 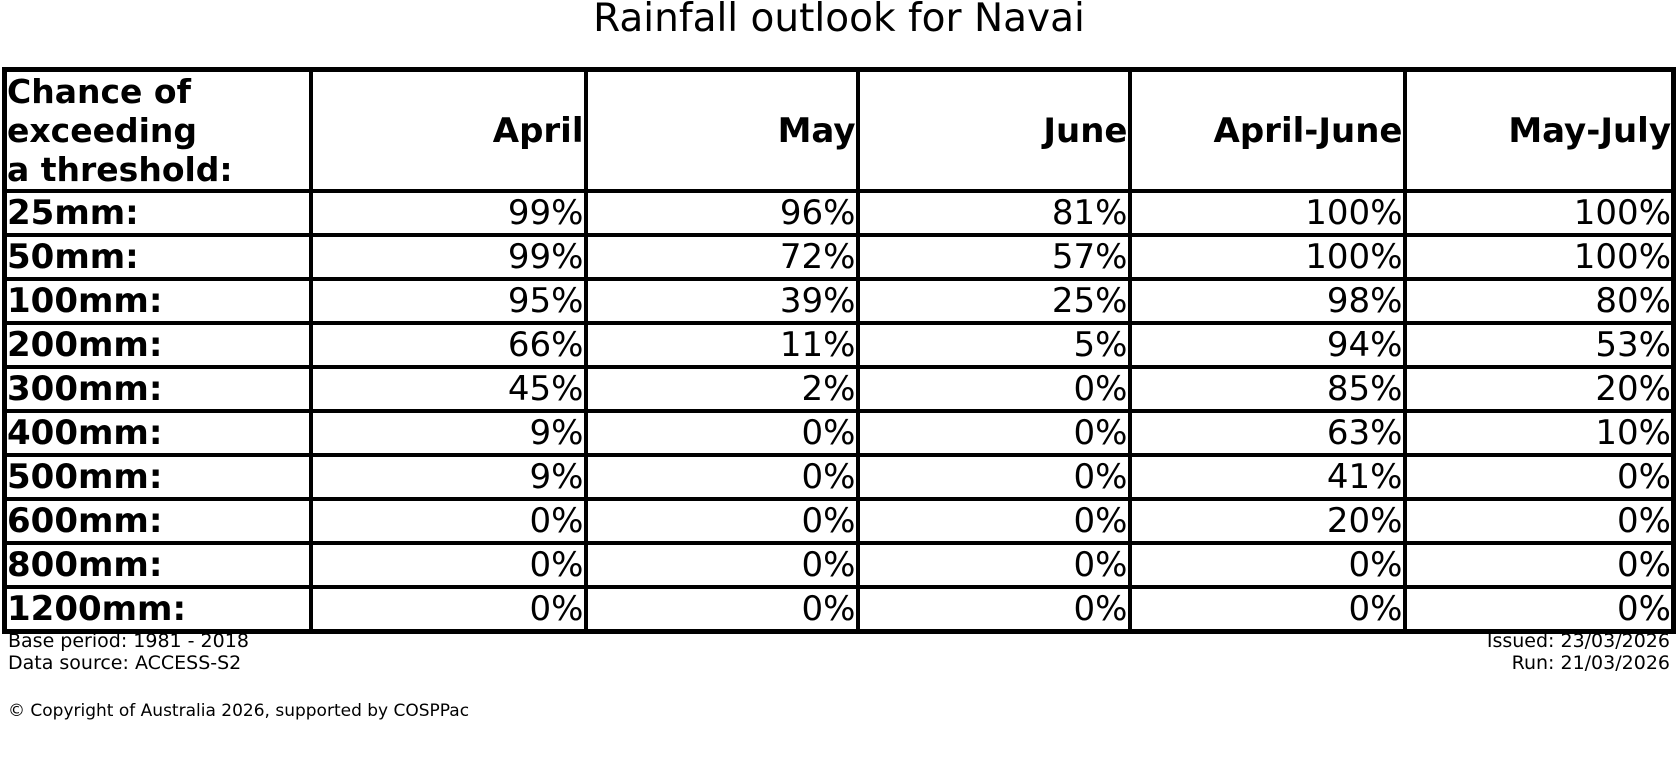 What do you see at coordinates (102, 130) in the screenshot?
I see `row-header-line: exceeding` at bounding box center [102, 130].